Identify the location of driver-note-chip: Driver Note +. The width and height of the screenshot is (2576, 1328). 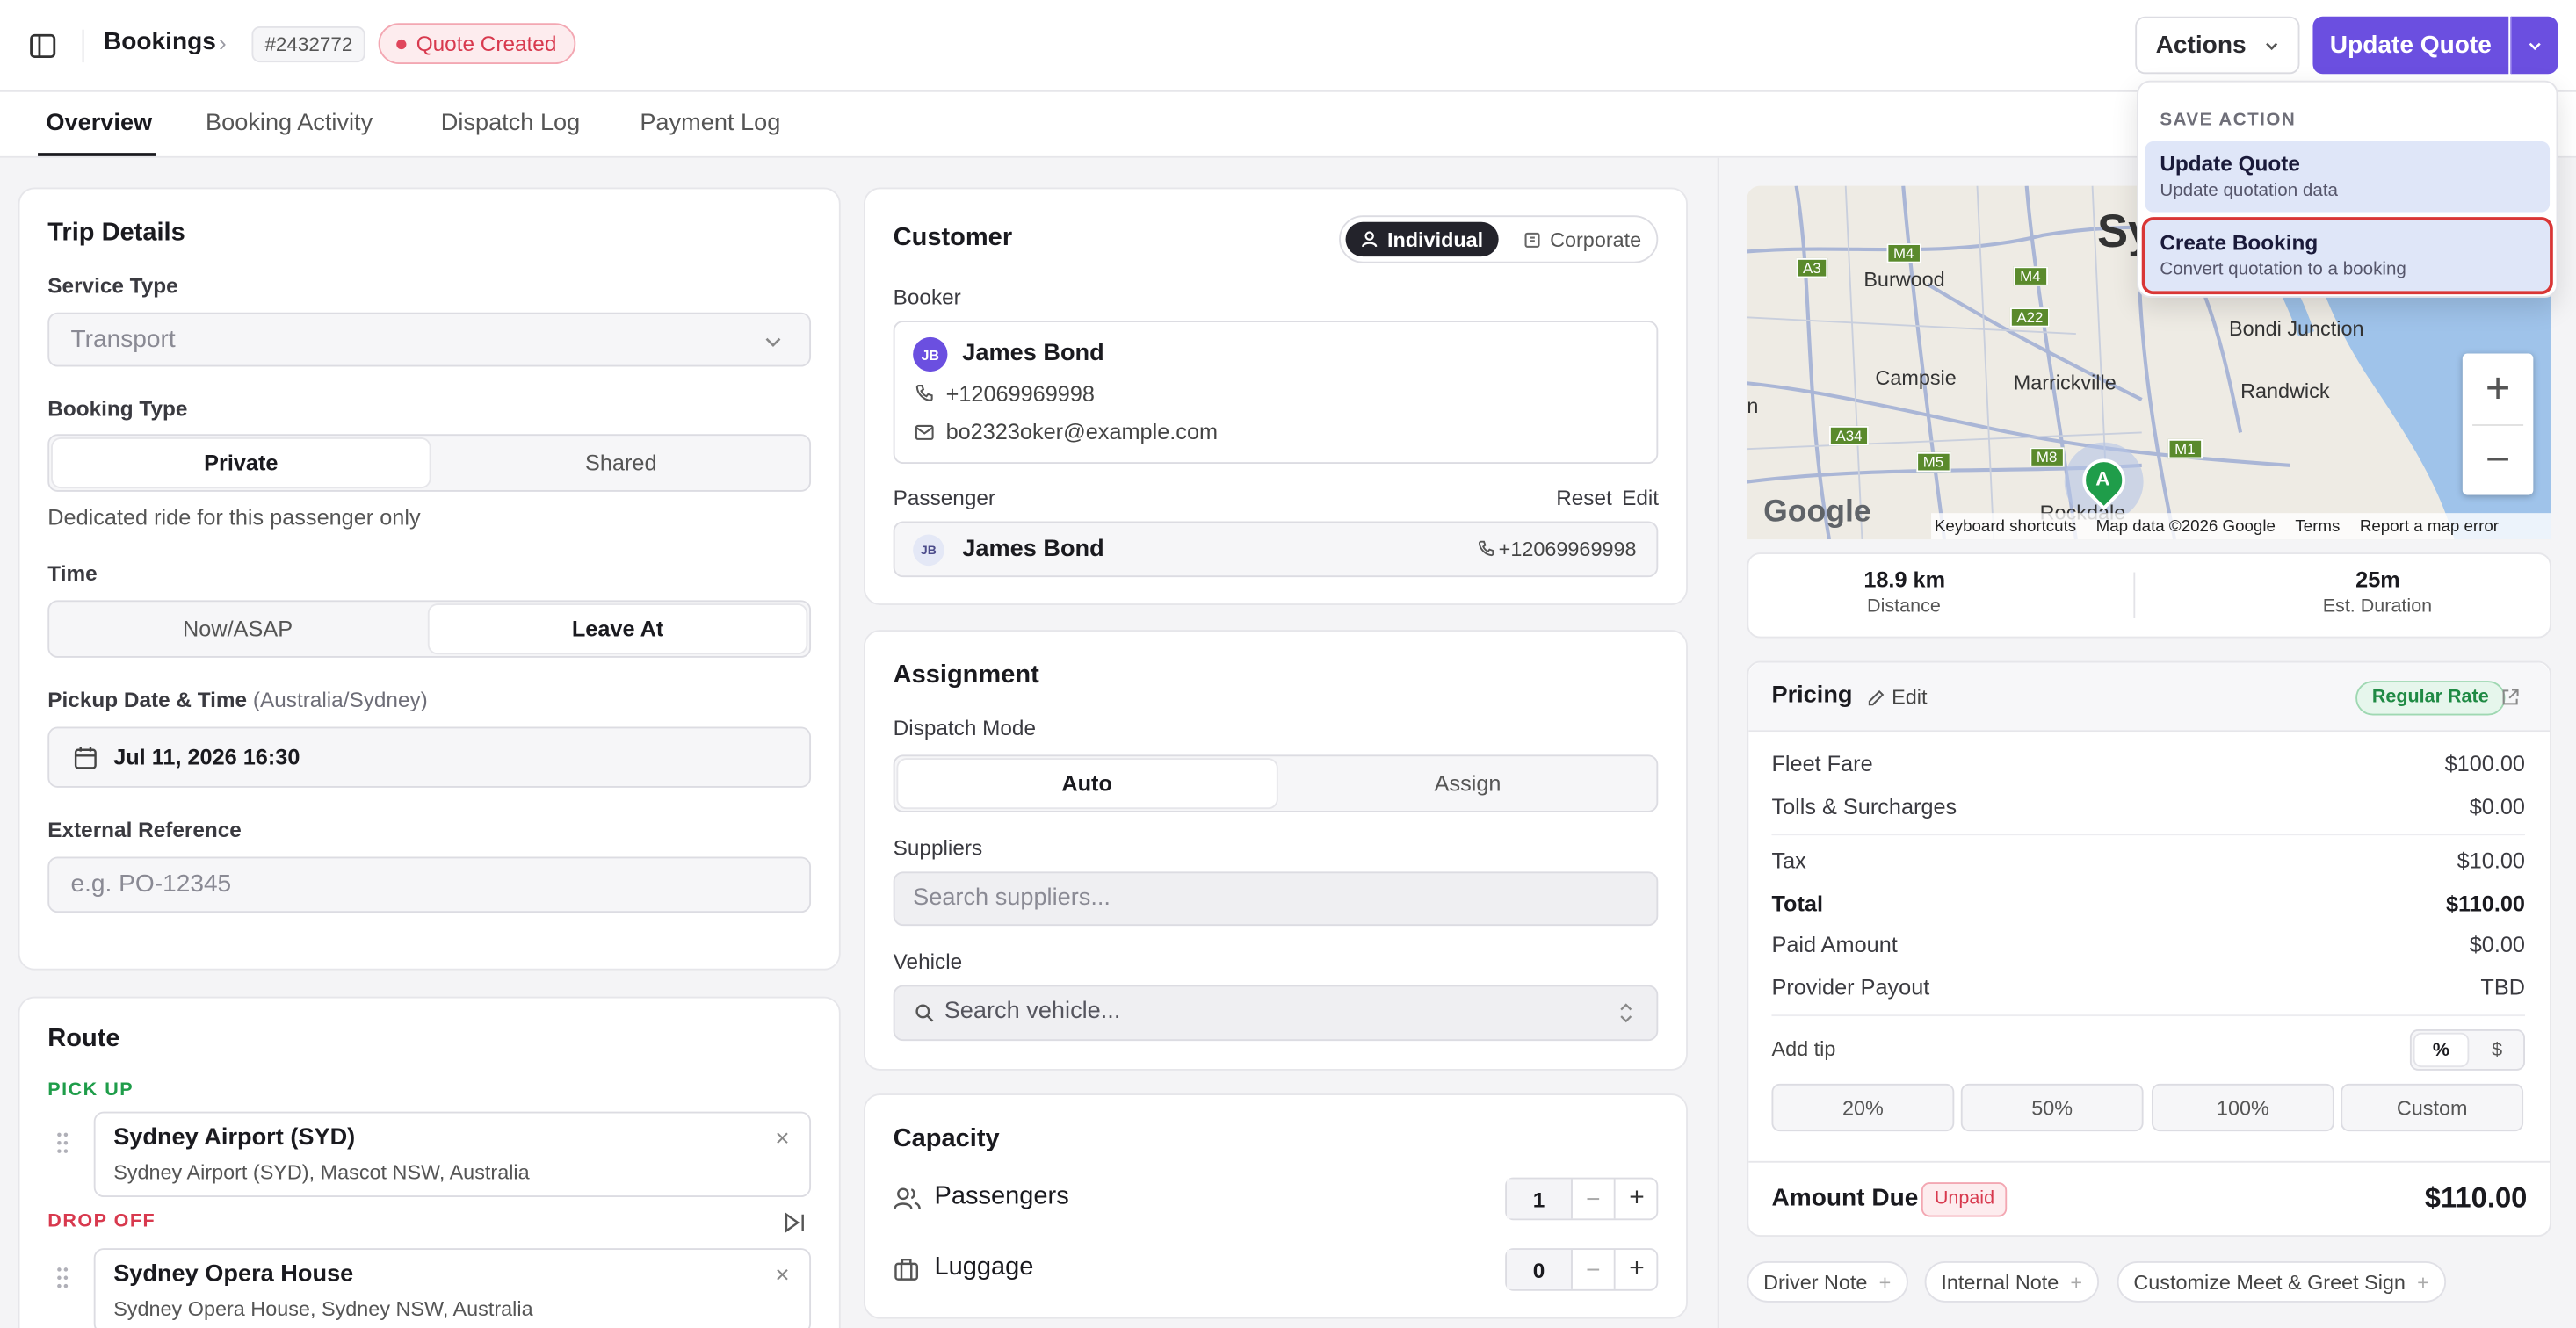
(1827, 1282).